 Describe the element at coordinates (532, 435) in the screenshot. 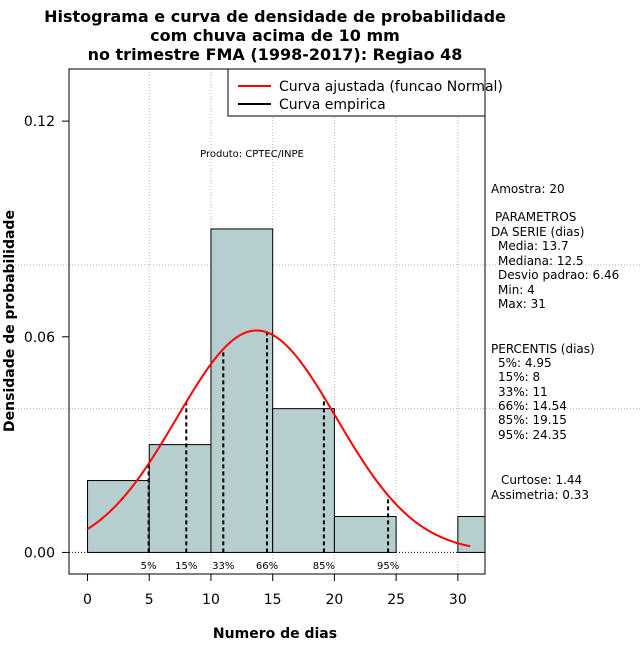

I see `percentil-95: 95%: 24.35` at that location.